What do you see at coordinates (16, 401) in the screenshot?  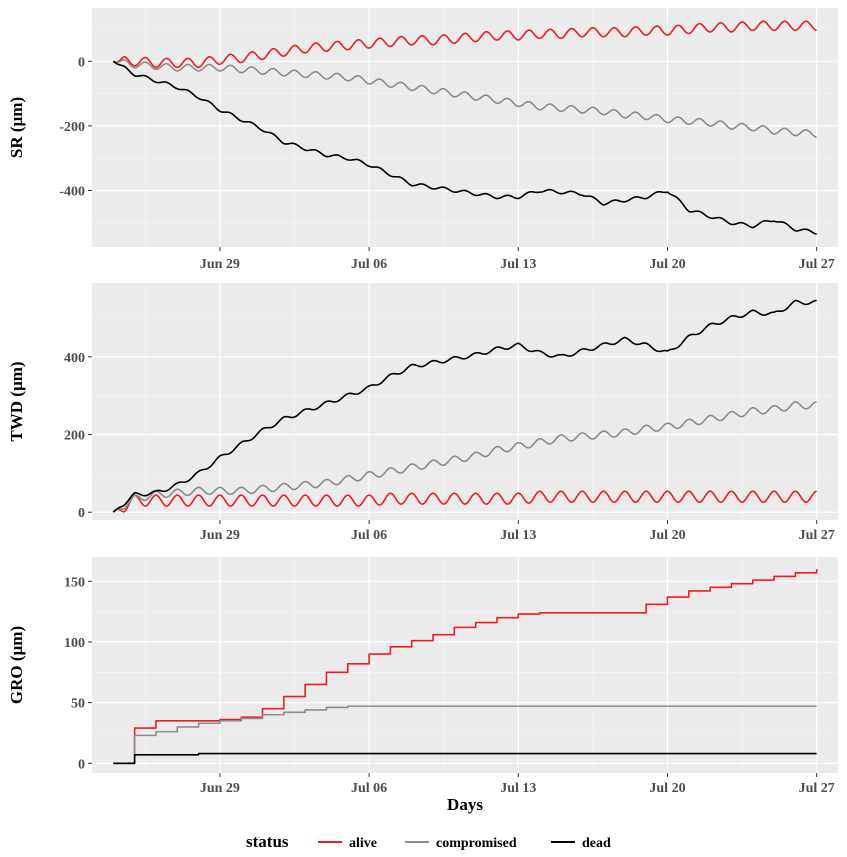 I see `y-axis-title: TWD (µm)` at bounding box center [16, 401].